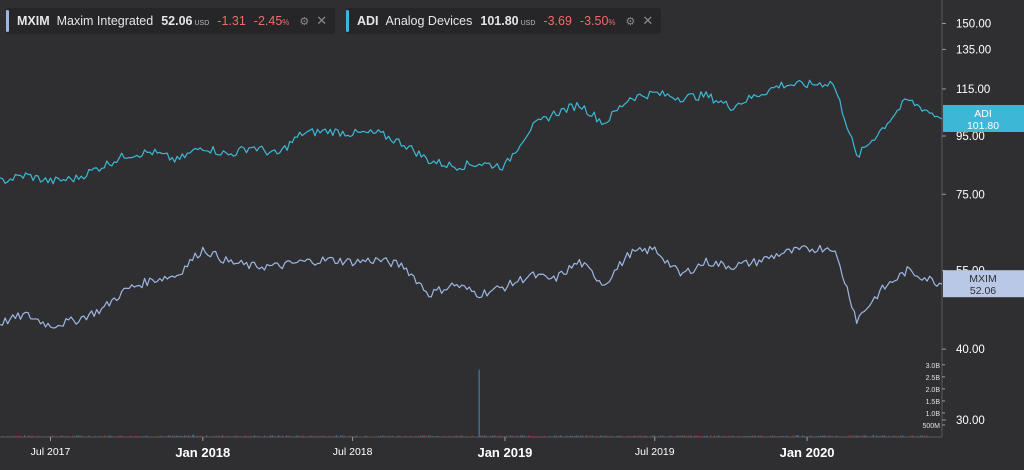 The image size is (1024, 470). I want to click on last-value-price: 101.80, so click(983, 126).